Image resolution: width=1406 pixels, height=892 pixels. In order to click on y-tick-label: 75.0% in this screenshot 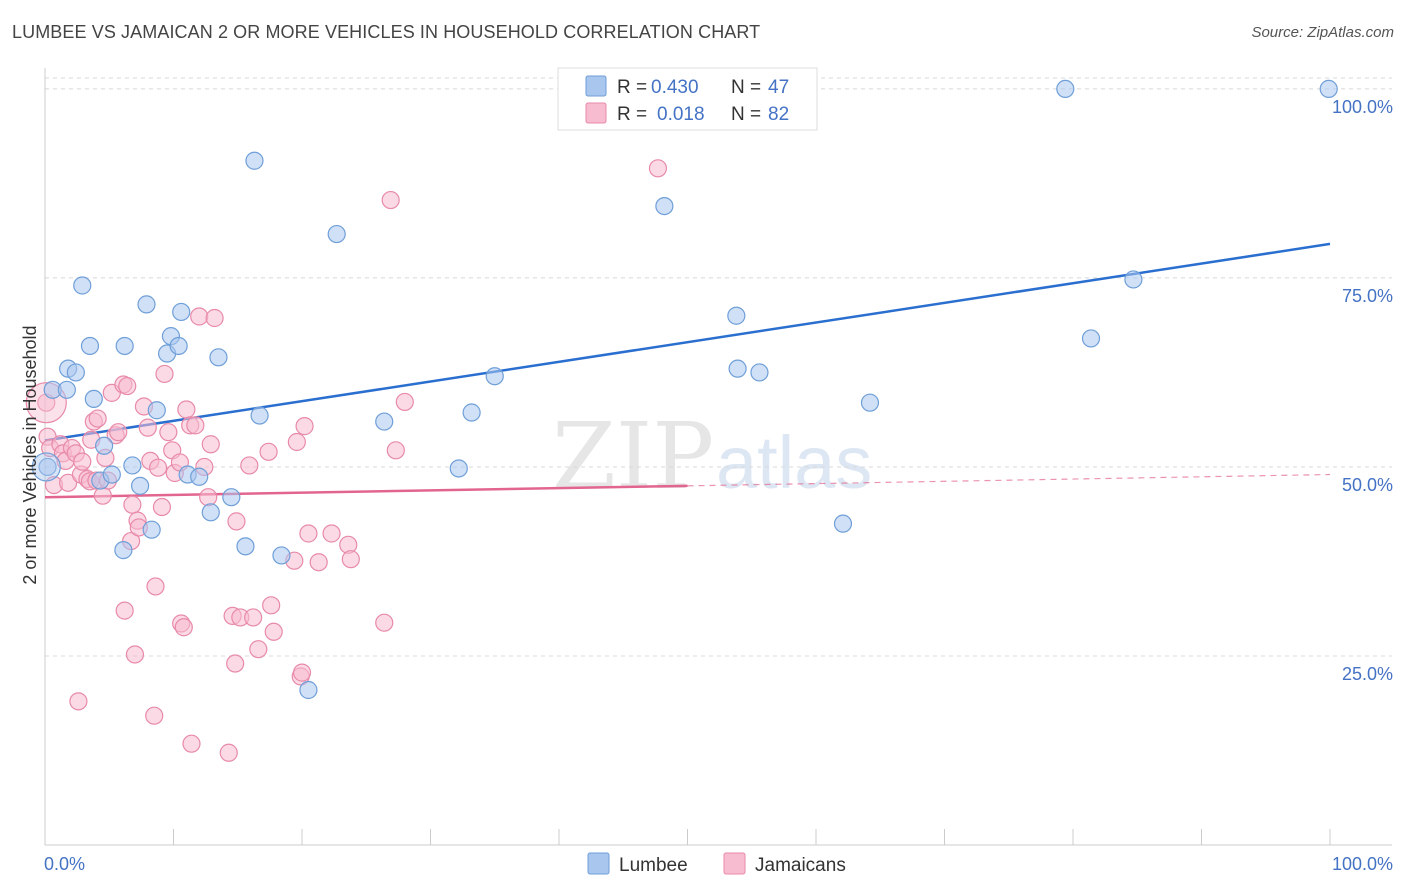, I will do `click(1367, 296)`.